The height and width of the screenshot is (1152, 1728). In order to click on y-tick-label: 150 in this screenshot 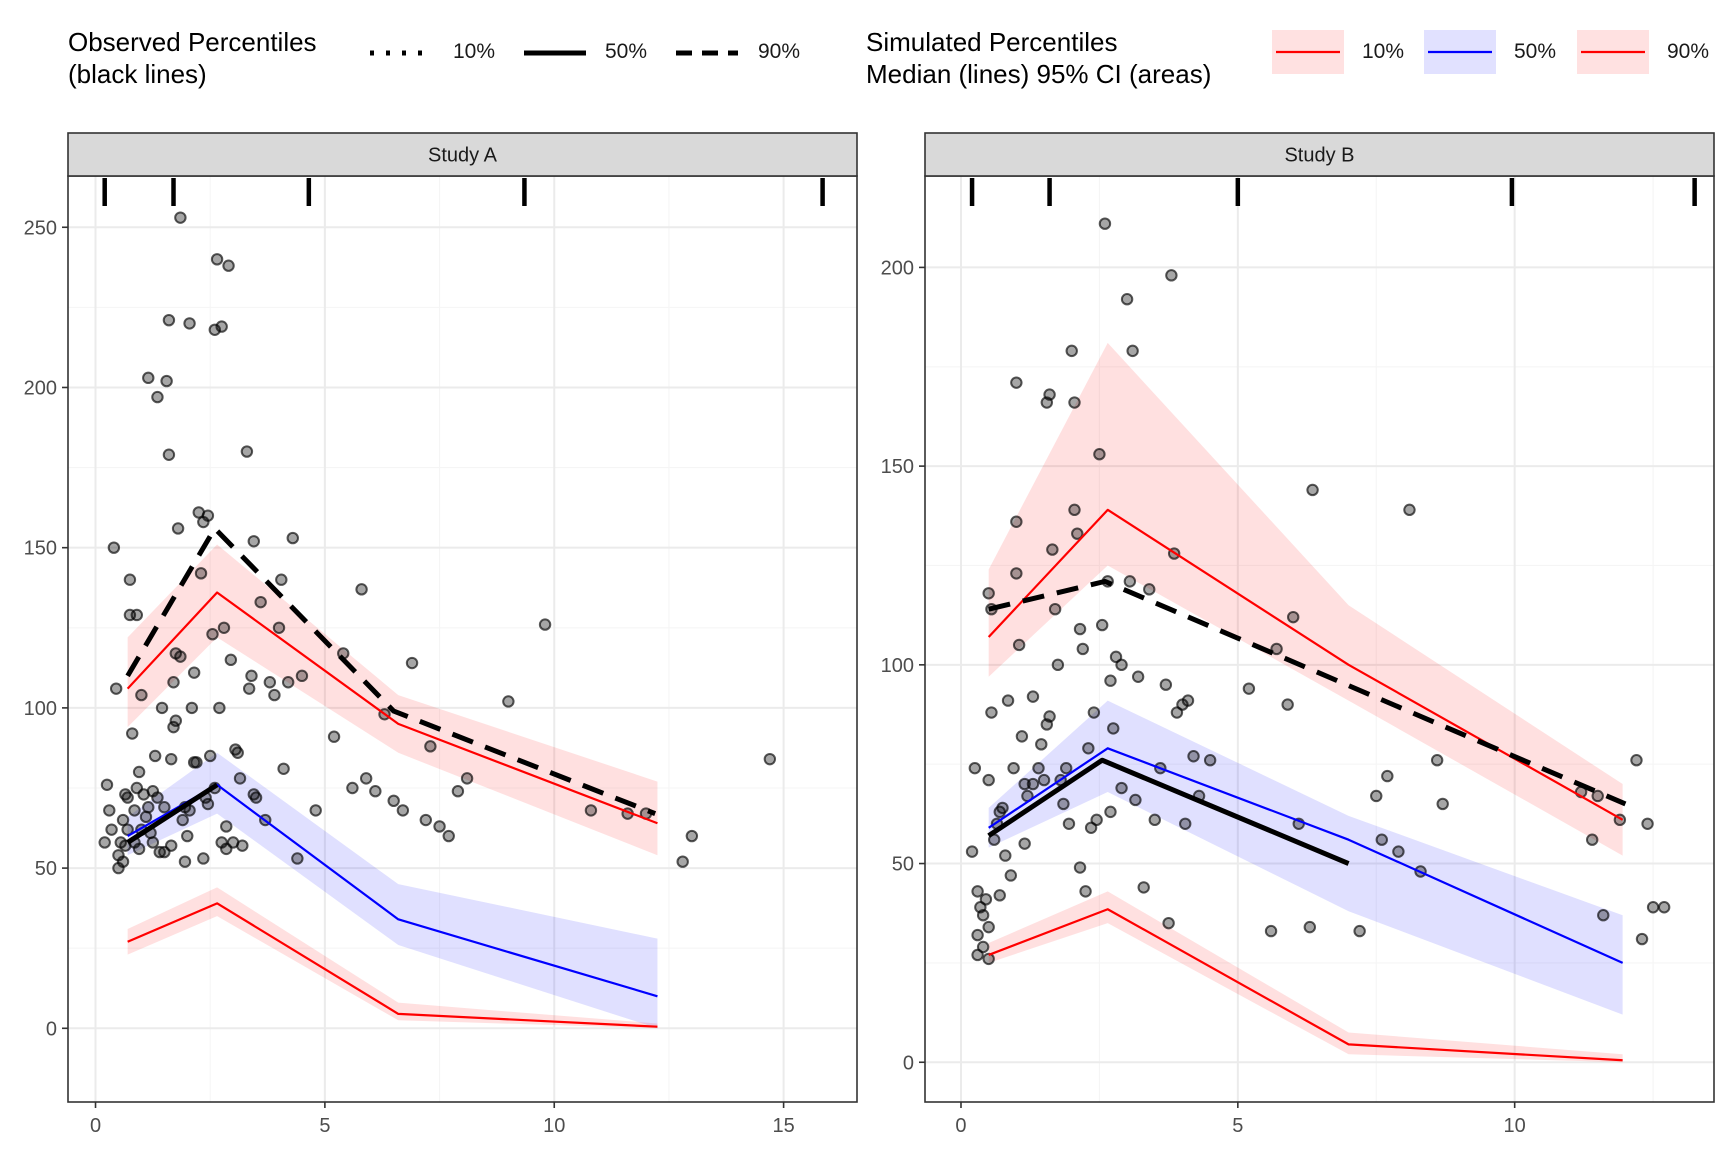, I will do `click(40, 549)`.